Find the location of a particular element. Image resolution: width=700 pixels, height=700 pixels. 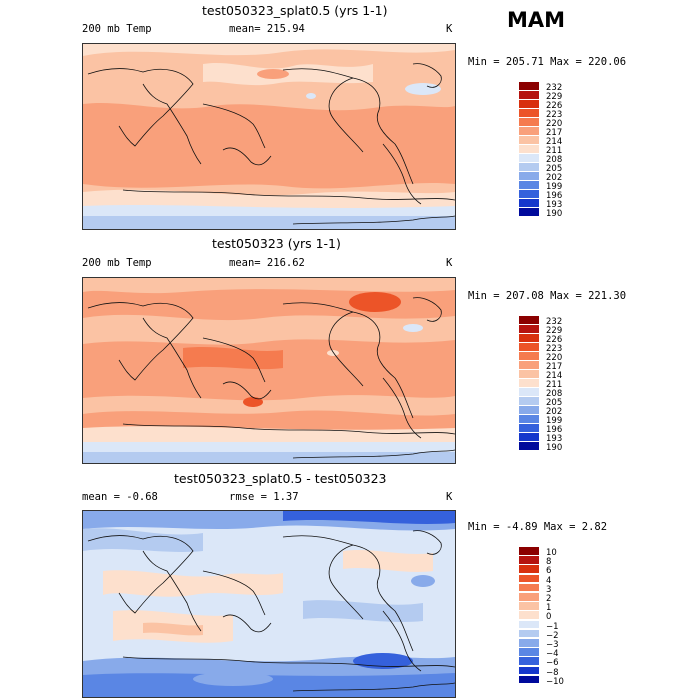

cb2-label: 211 is located at coordinates (554, 385).